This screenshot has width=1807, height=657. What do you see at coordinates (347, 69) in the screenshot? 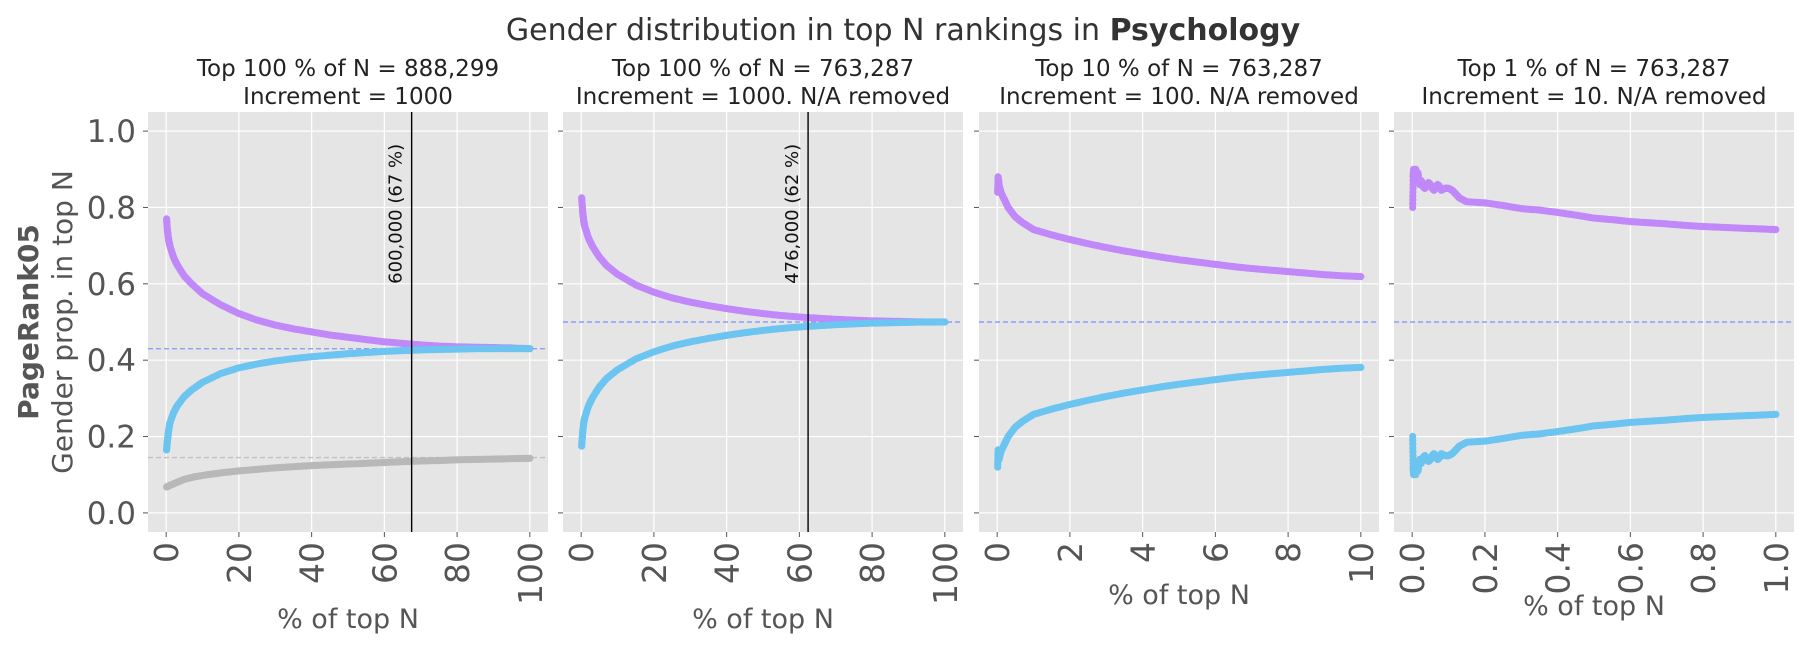
I see `panel-title-line: Top 100 % of N = 888,299` at bounding box center [347, 69].